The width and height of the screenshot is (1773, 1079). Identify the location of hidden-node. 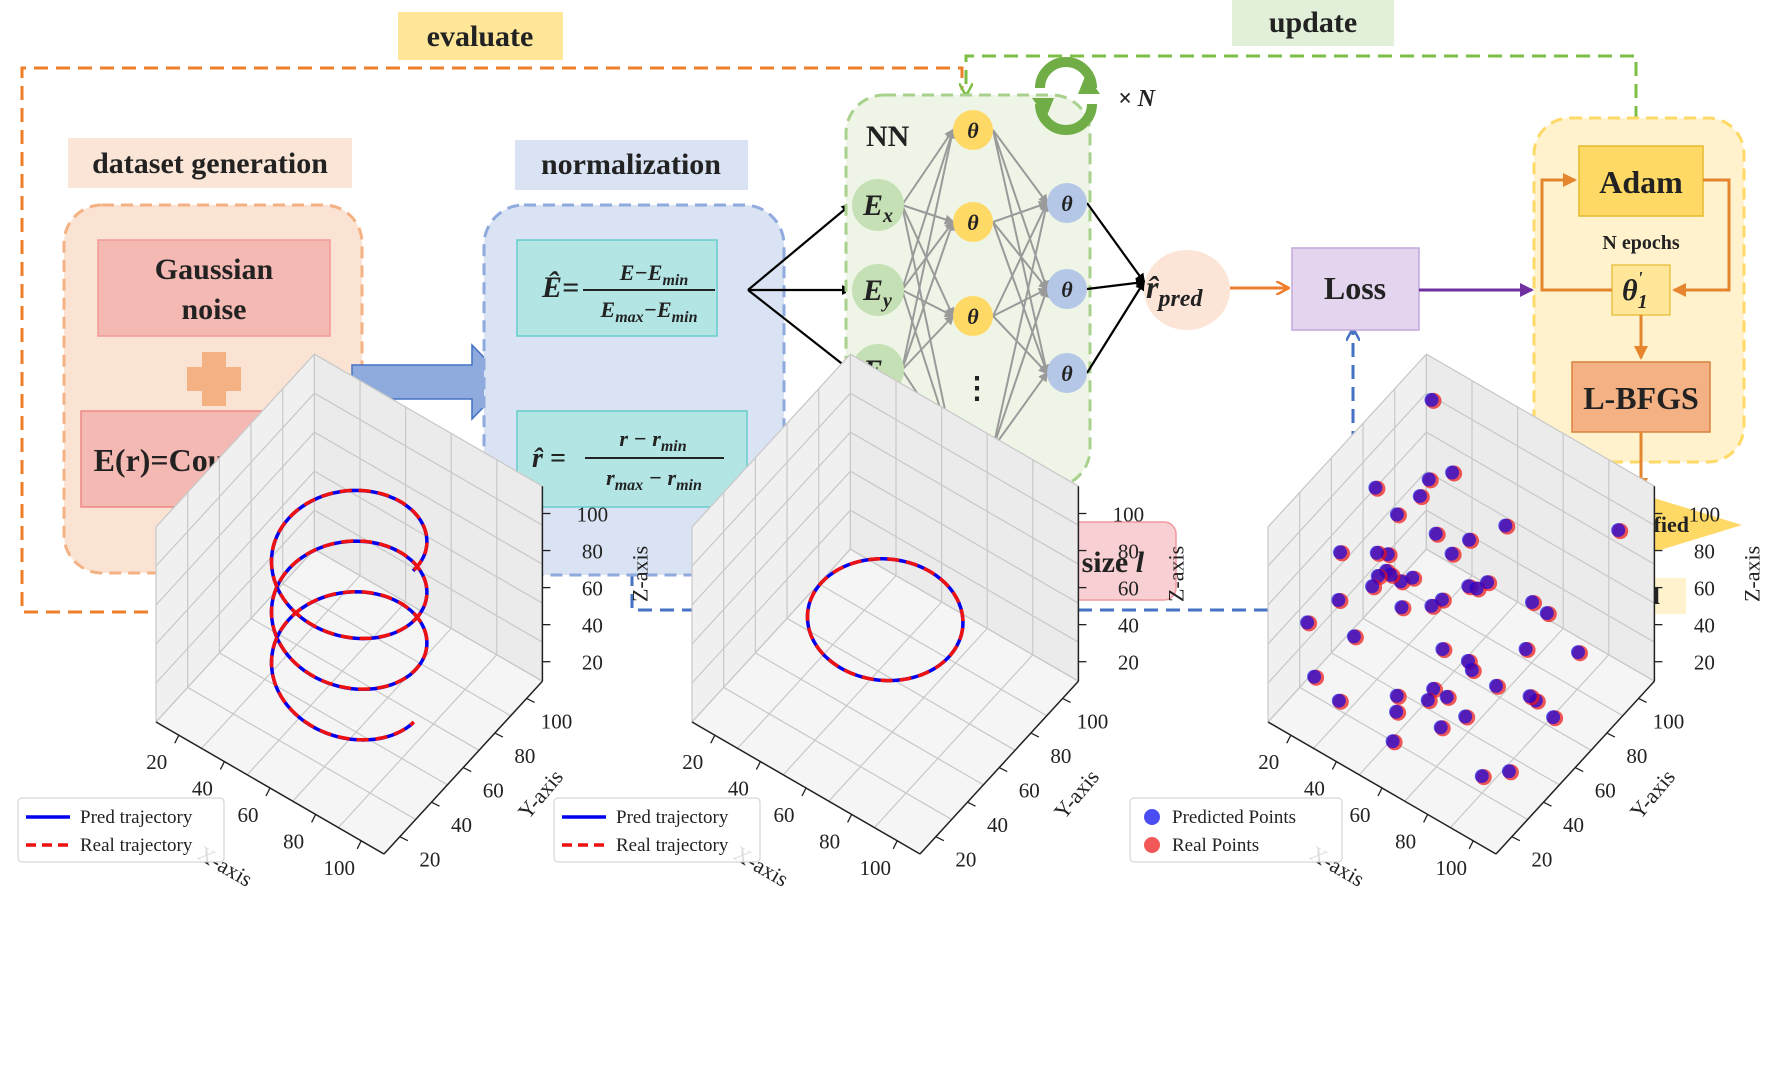
(973, 316).